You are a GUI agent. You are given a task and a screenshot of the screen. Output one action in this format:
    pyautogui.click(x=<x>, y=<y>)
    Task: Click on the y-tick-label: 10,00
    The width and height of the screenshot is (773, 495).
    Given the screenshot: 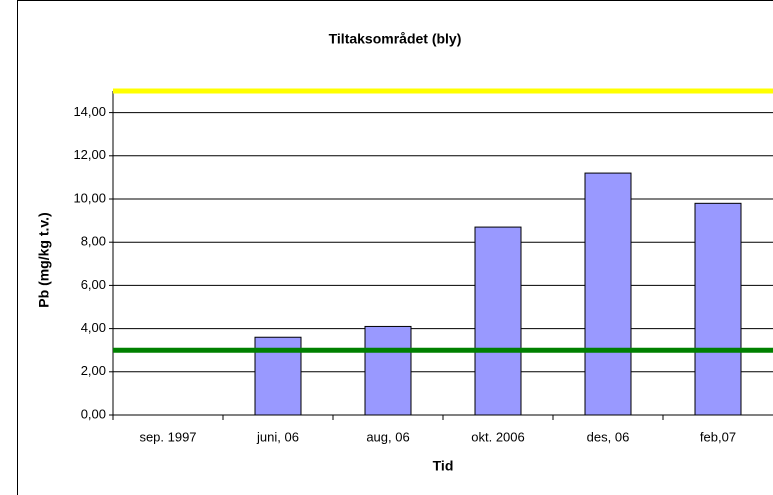 What is the action you would take?
    pyautogui.click(x=89, y=197)
    